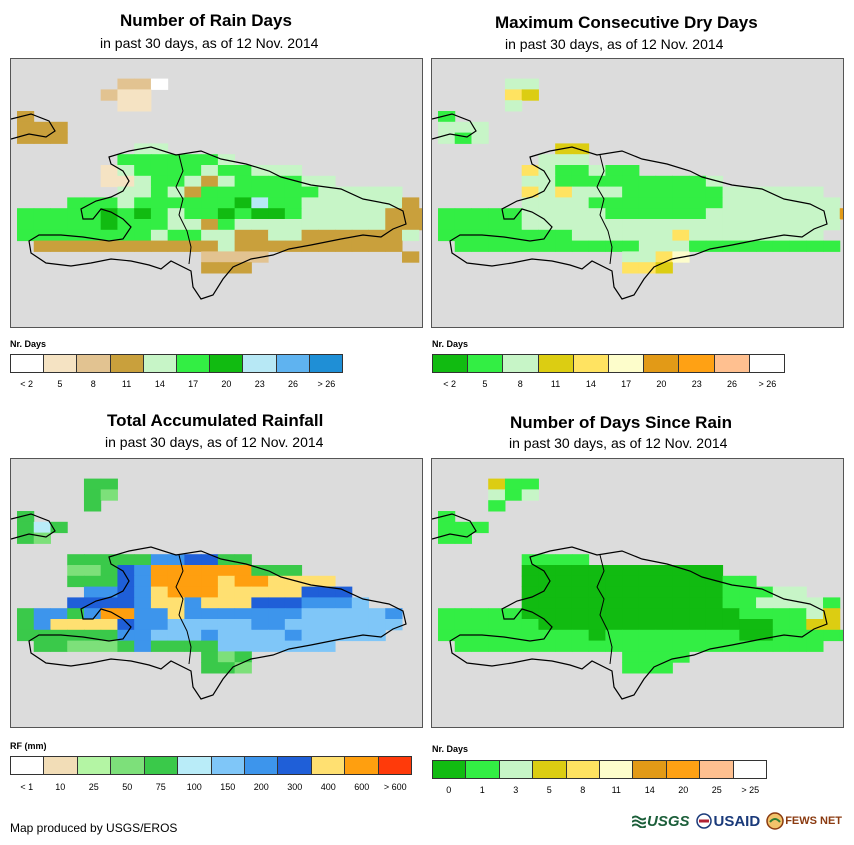 This screenshot has width=854, height=845. Describe the element at coordinates (159, 384) in the screenshot. I see `legend-label: 14` at that location.